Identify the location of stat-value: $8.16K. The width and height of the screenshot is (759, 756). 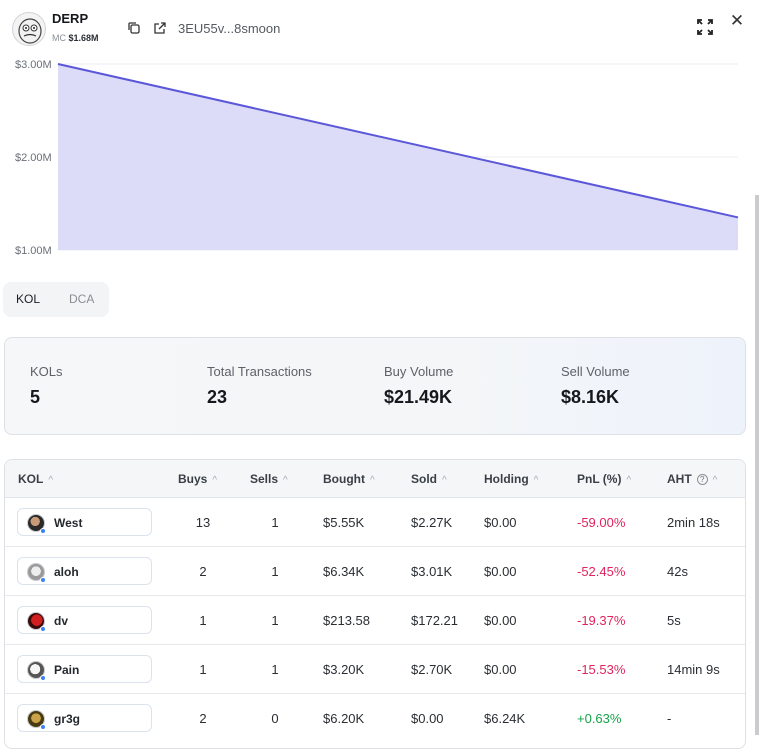
(590, 397).